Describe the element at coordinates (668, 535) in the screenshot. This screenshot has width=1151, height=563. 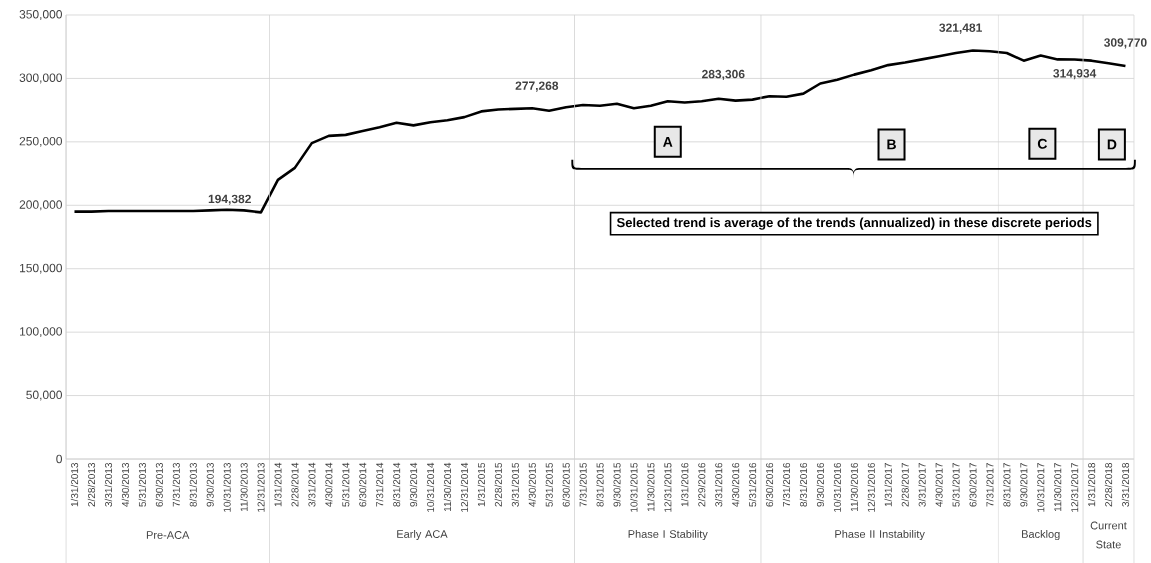
I see `text: Phase I Stability` at that location.